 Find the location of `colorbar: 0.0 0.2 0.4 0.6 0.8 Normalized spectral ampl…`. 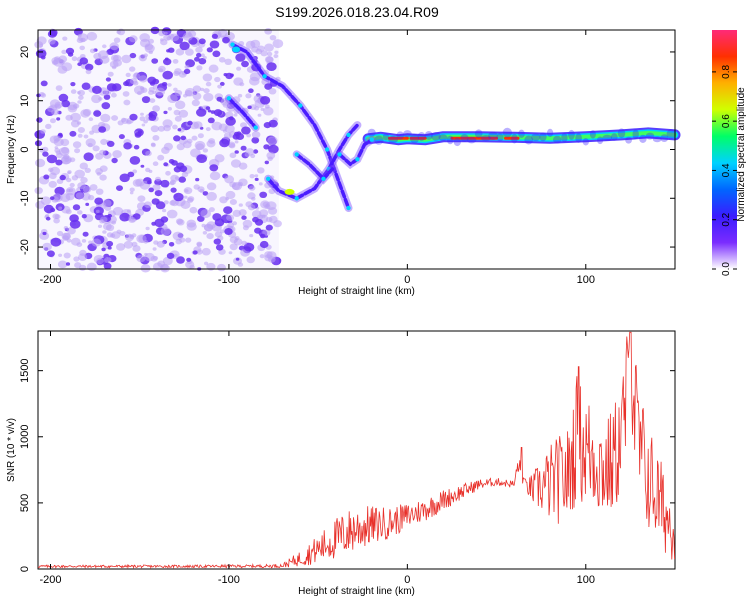

colorbar: 0.0 0.2 0.4 0.6 0.8 Normalized spectral ampl… is located at coordinates (729, 153).